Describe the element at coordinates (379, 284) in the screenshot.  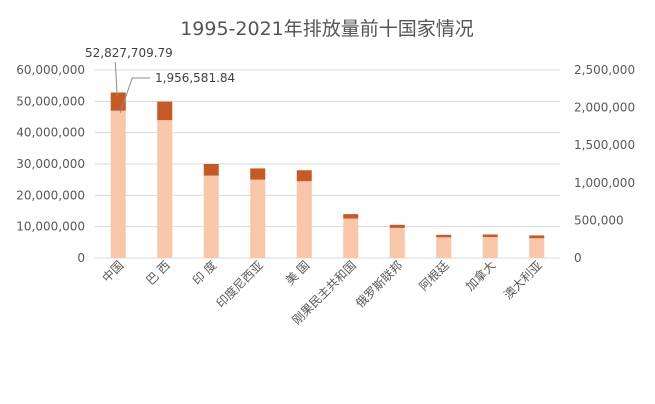
I see `category-label: 俄罗斯联邦` at that location.